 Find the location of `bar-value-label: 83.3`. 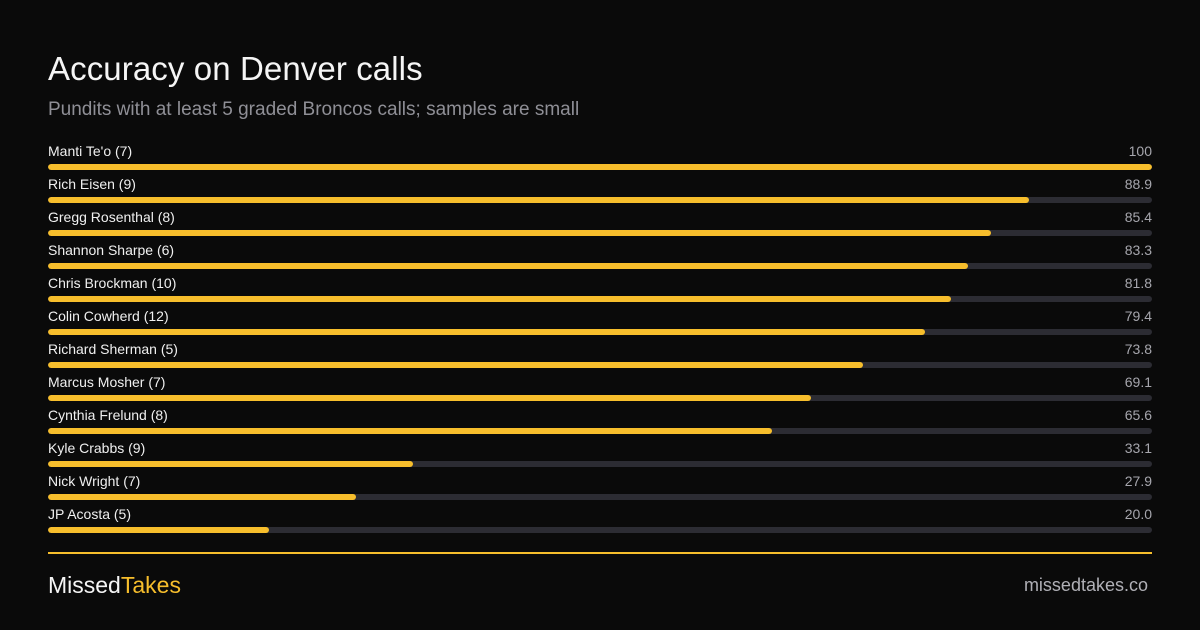

bar-value-label: 83.3 is located at coordinates (1138, 250).